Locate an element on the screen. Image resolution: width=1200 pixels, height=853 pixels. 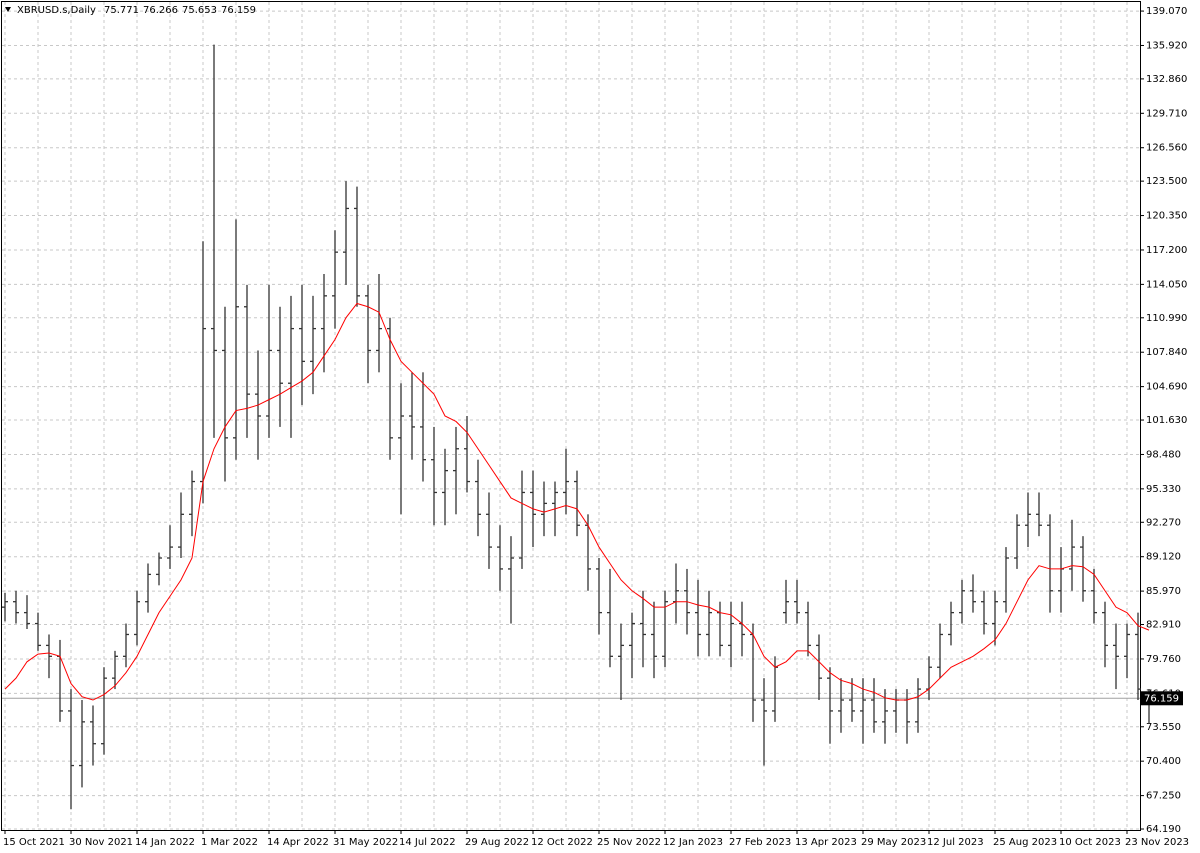
y-tick-label: 123.500 is located at coordinates (1166, 181).